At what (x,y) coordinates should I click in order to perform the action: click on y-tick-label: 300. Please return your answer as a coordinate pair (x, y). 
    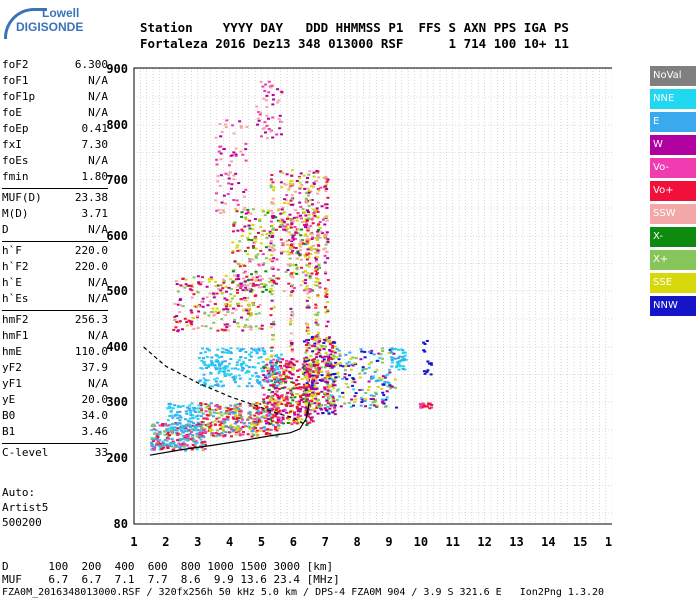
    Looking at the image, I should click on (117, 402).